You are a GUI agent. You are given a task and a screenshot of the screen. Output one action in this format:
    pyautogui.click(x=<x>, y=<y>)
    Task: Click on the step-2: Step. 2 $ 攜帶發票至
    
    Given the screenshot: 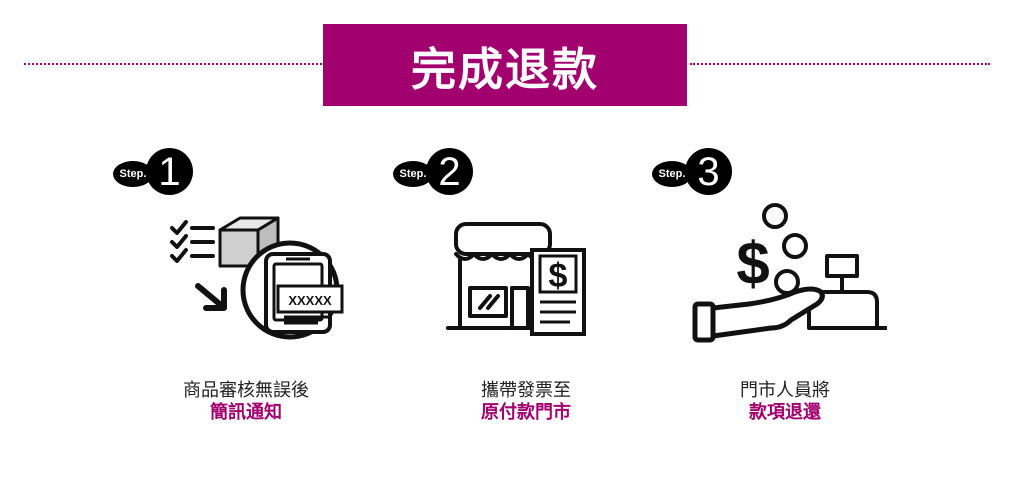 What is the action you would take?
    pyautogui.click(x=509, y=298)
    